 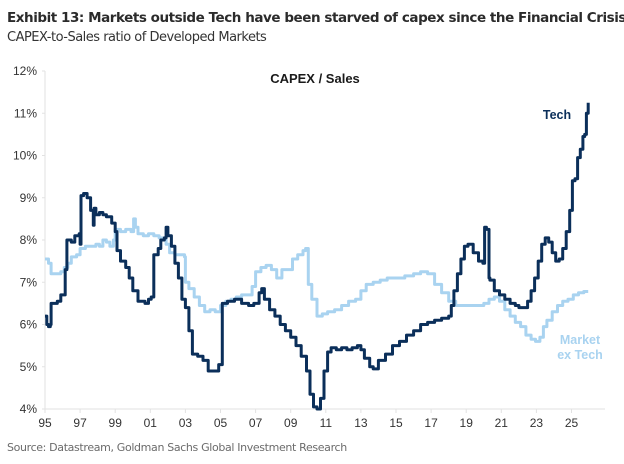 I want to click on x-tick-label: 01, so click(x=151, y=423).